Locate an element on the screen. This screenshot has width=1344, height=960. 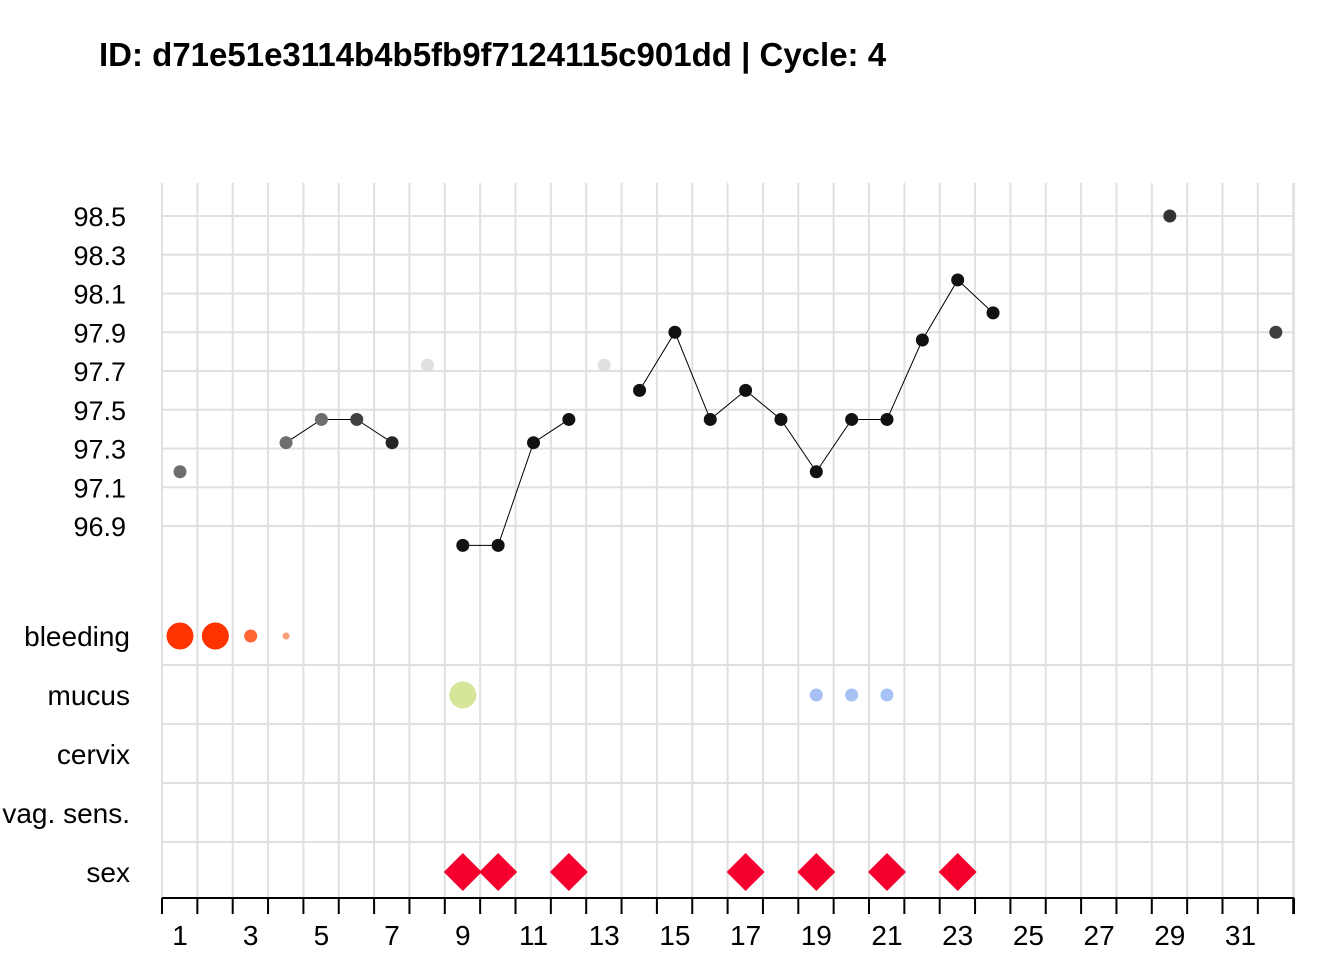
x-tick-label: 31 is located at coordinates (1240, 935).